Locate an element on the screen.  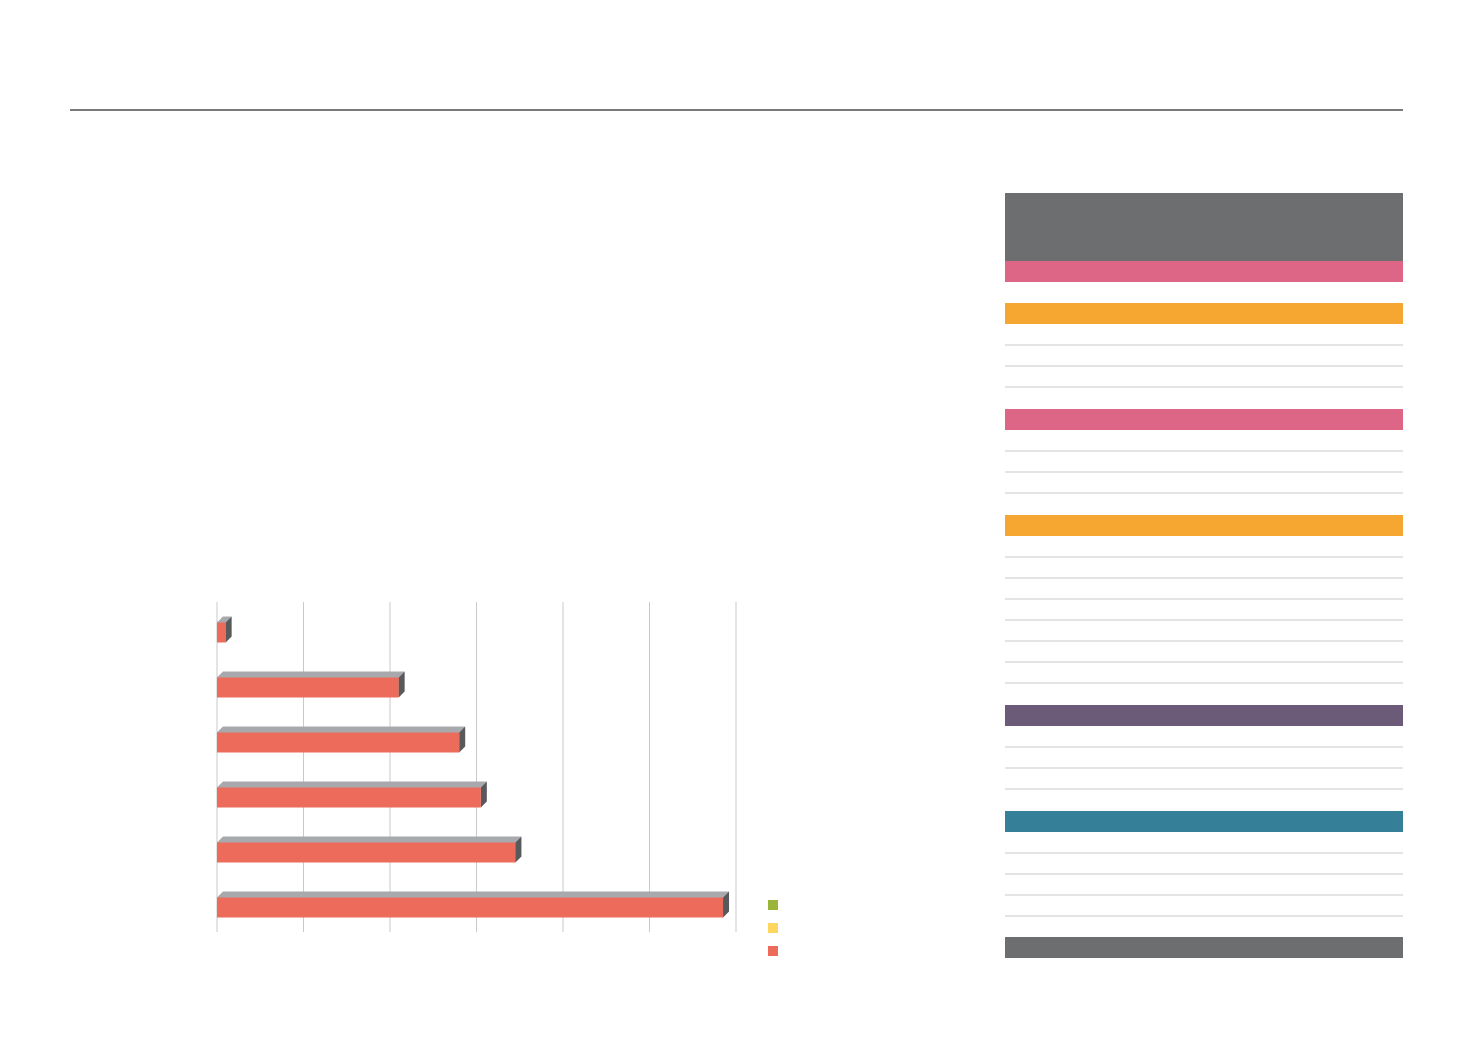
table-header is located at coordinates (1204, 227).